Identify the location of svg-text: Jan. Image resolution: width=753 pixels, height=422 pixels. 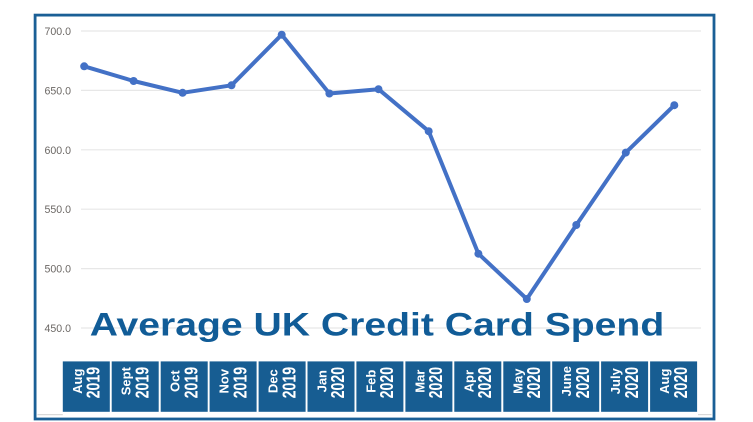
(322, 381).